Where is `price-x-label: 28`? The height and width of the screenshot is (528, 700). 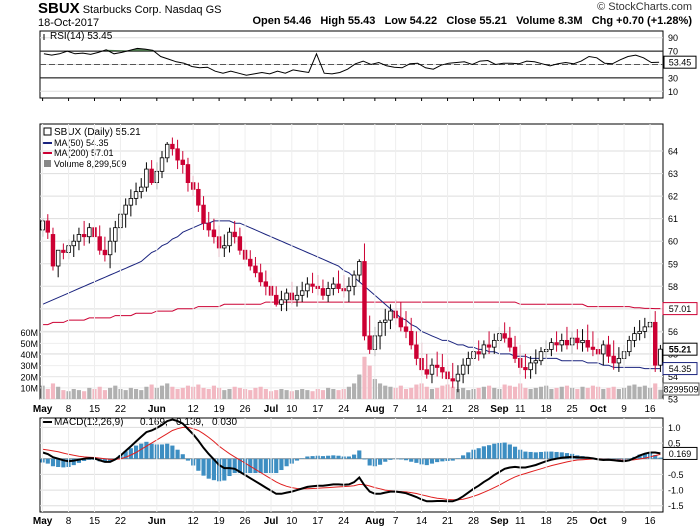
price-x-label: 28 is located at coordinates (474, 409).